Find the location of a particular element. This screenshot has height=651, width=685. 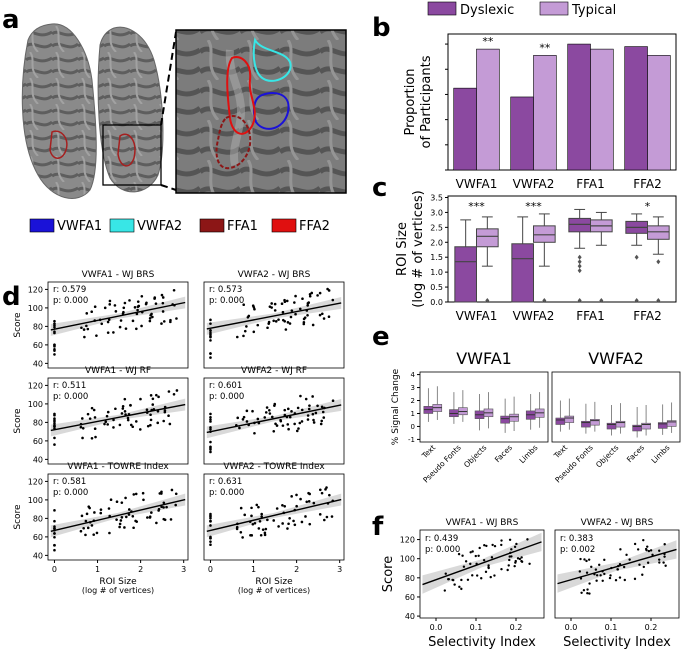

chart-e-frame is located at coordinates (616, 407).